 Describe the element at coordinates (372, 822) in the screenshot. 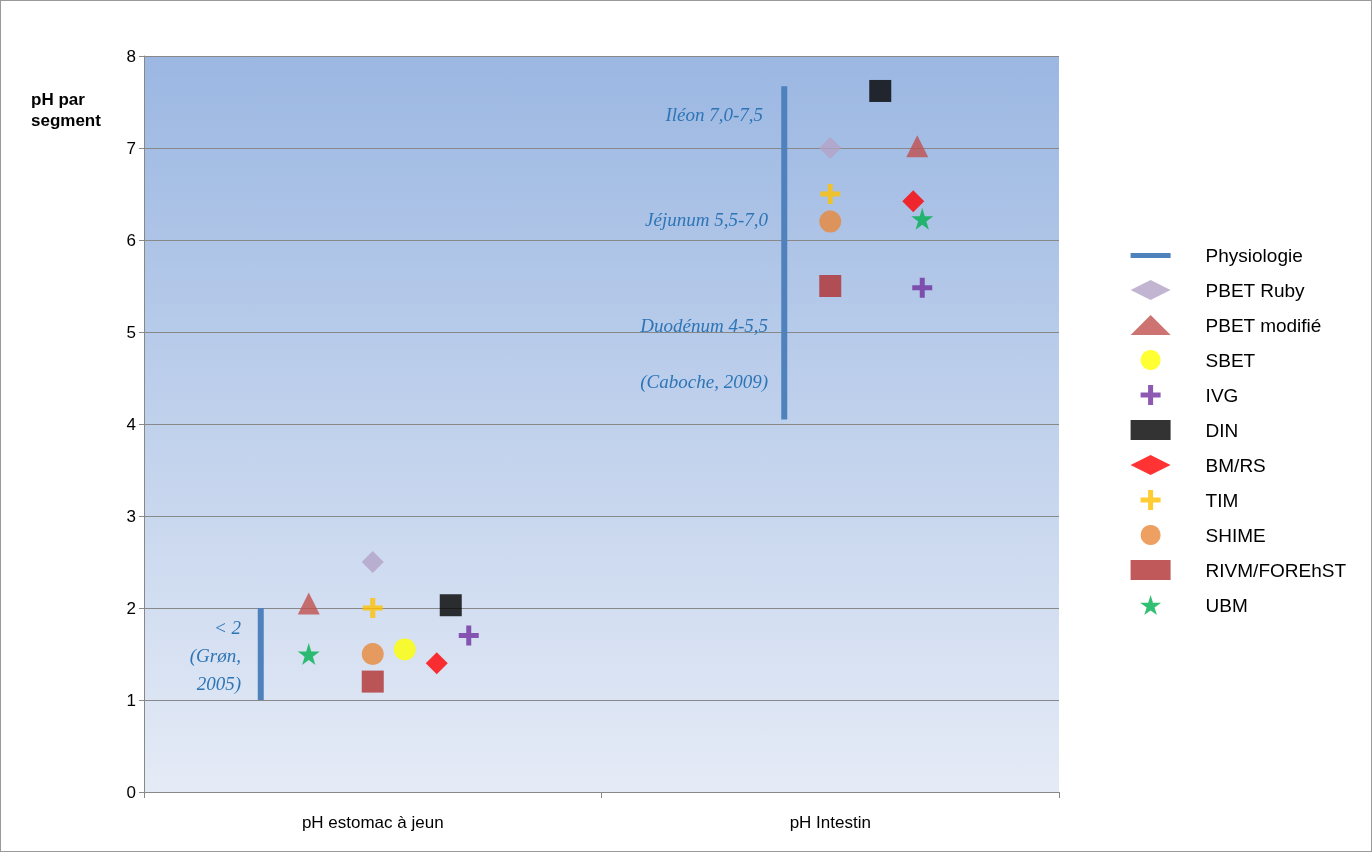

I see `x-tick-label: pH estomac à jeun` at that location.